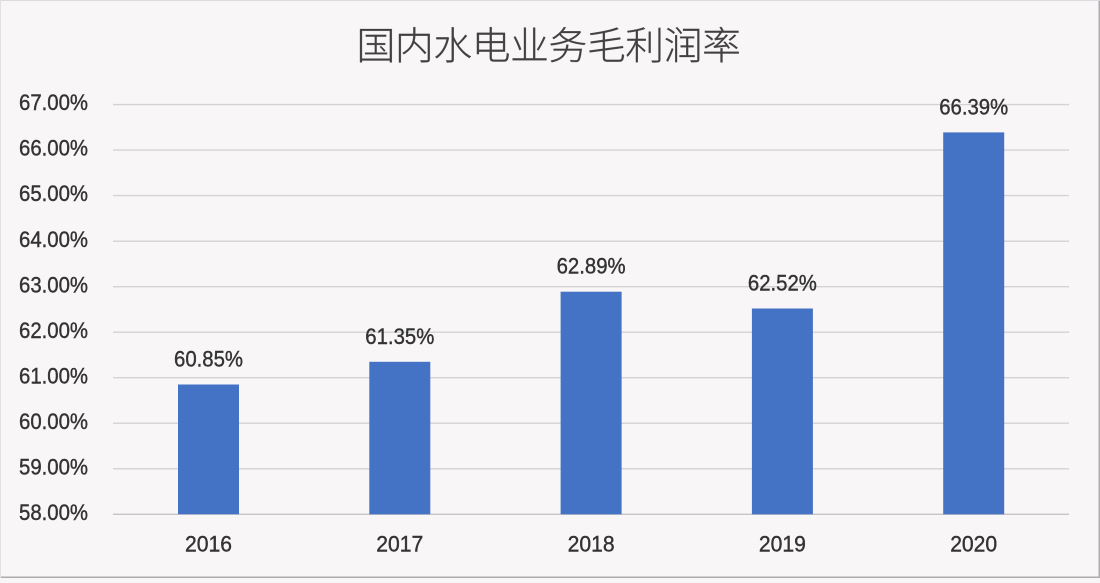 Image resolution: width=1100 pixels, height=583 pixels. What do you see at coordinates (53, 330) in the screenshot?
I see `svg-text: 62.00%` at bounding box center [53, 330].